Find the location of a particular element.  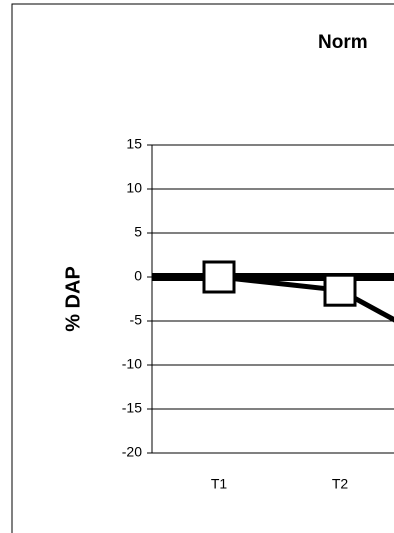

y-tick-label: -20 is located at coordinates (132, 452).